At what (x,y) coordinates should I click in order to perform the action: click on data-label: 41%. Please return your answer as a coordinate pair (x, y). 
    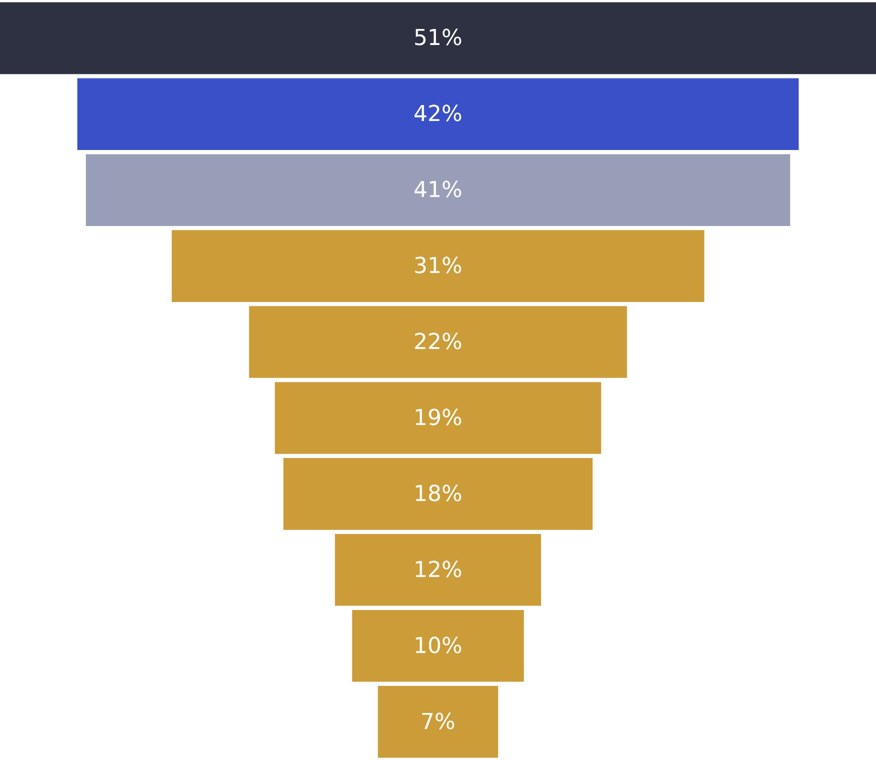
    Looking at the image, I should click on (438, 191).